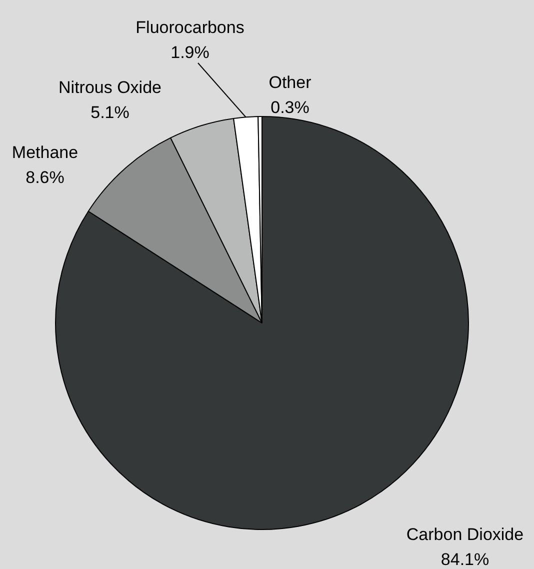  What do you see at coordinates (465, 559) in the screenshot?
I see `data-label: 84.1%` at bounding box center [465, 559].